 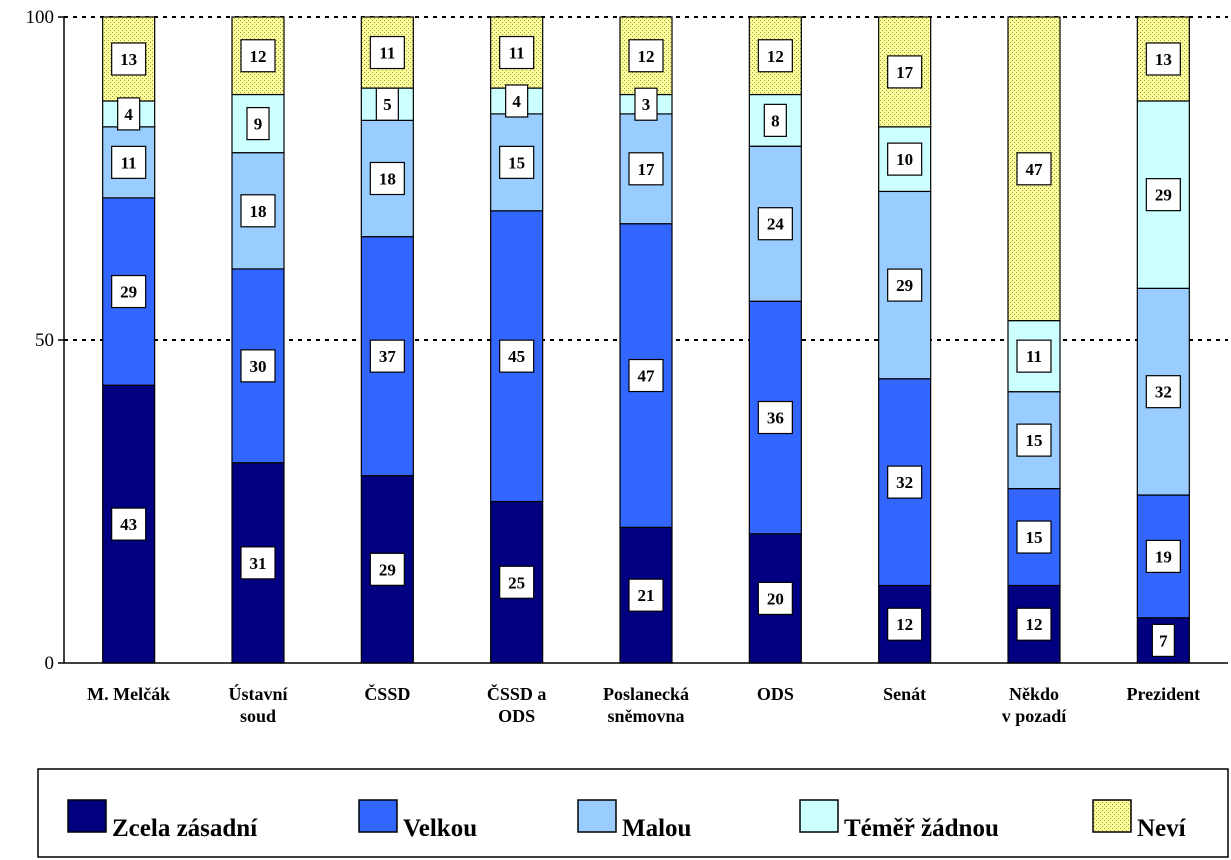 I want to click on data-label: 18, so click(x=258, y=211).